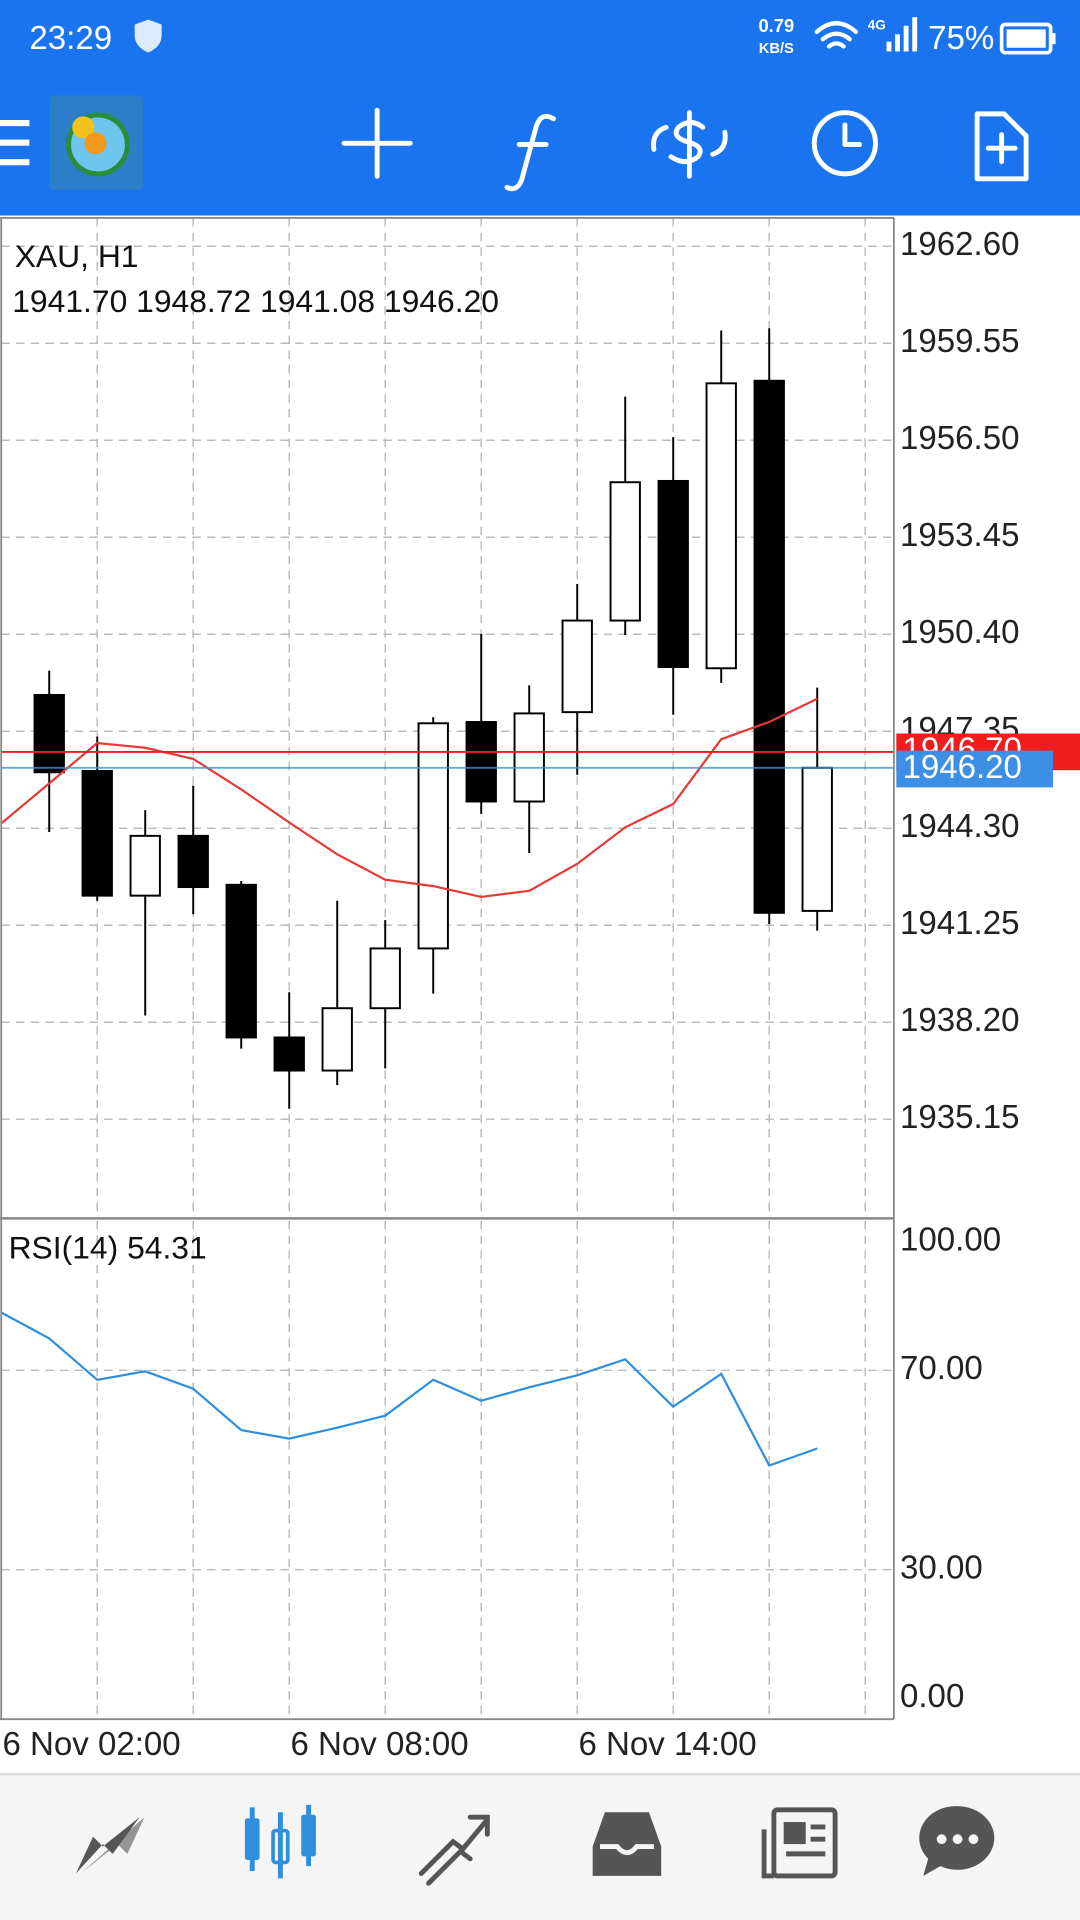 The image size is (1080, 1920). Describe the element at coordinates (957, 1841) in the screenshot. I see `chat-tab` at that location.